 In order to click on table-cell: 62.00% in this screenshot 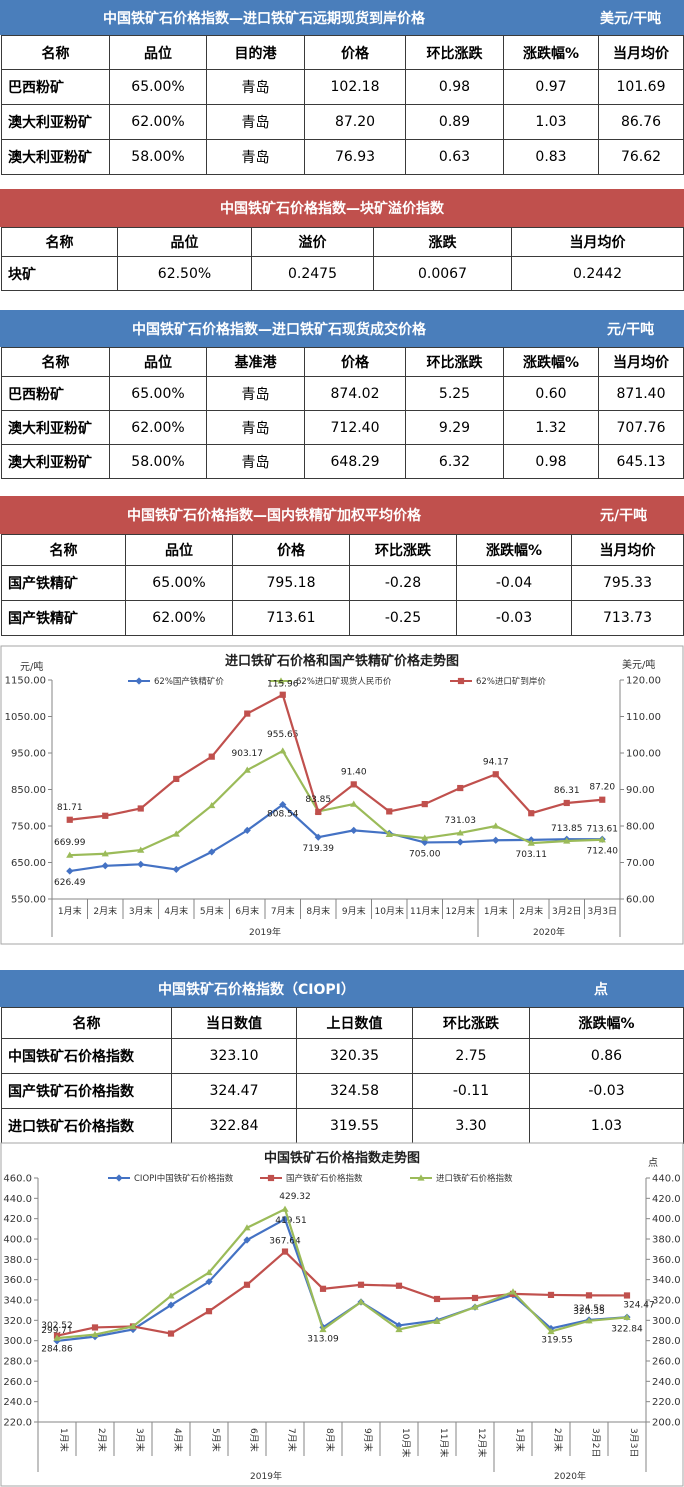, I will do `click(158, 427)`.